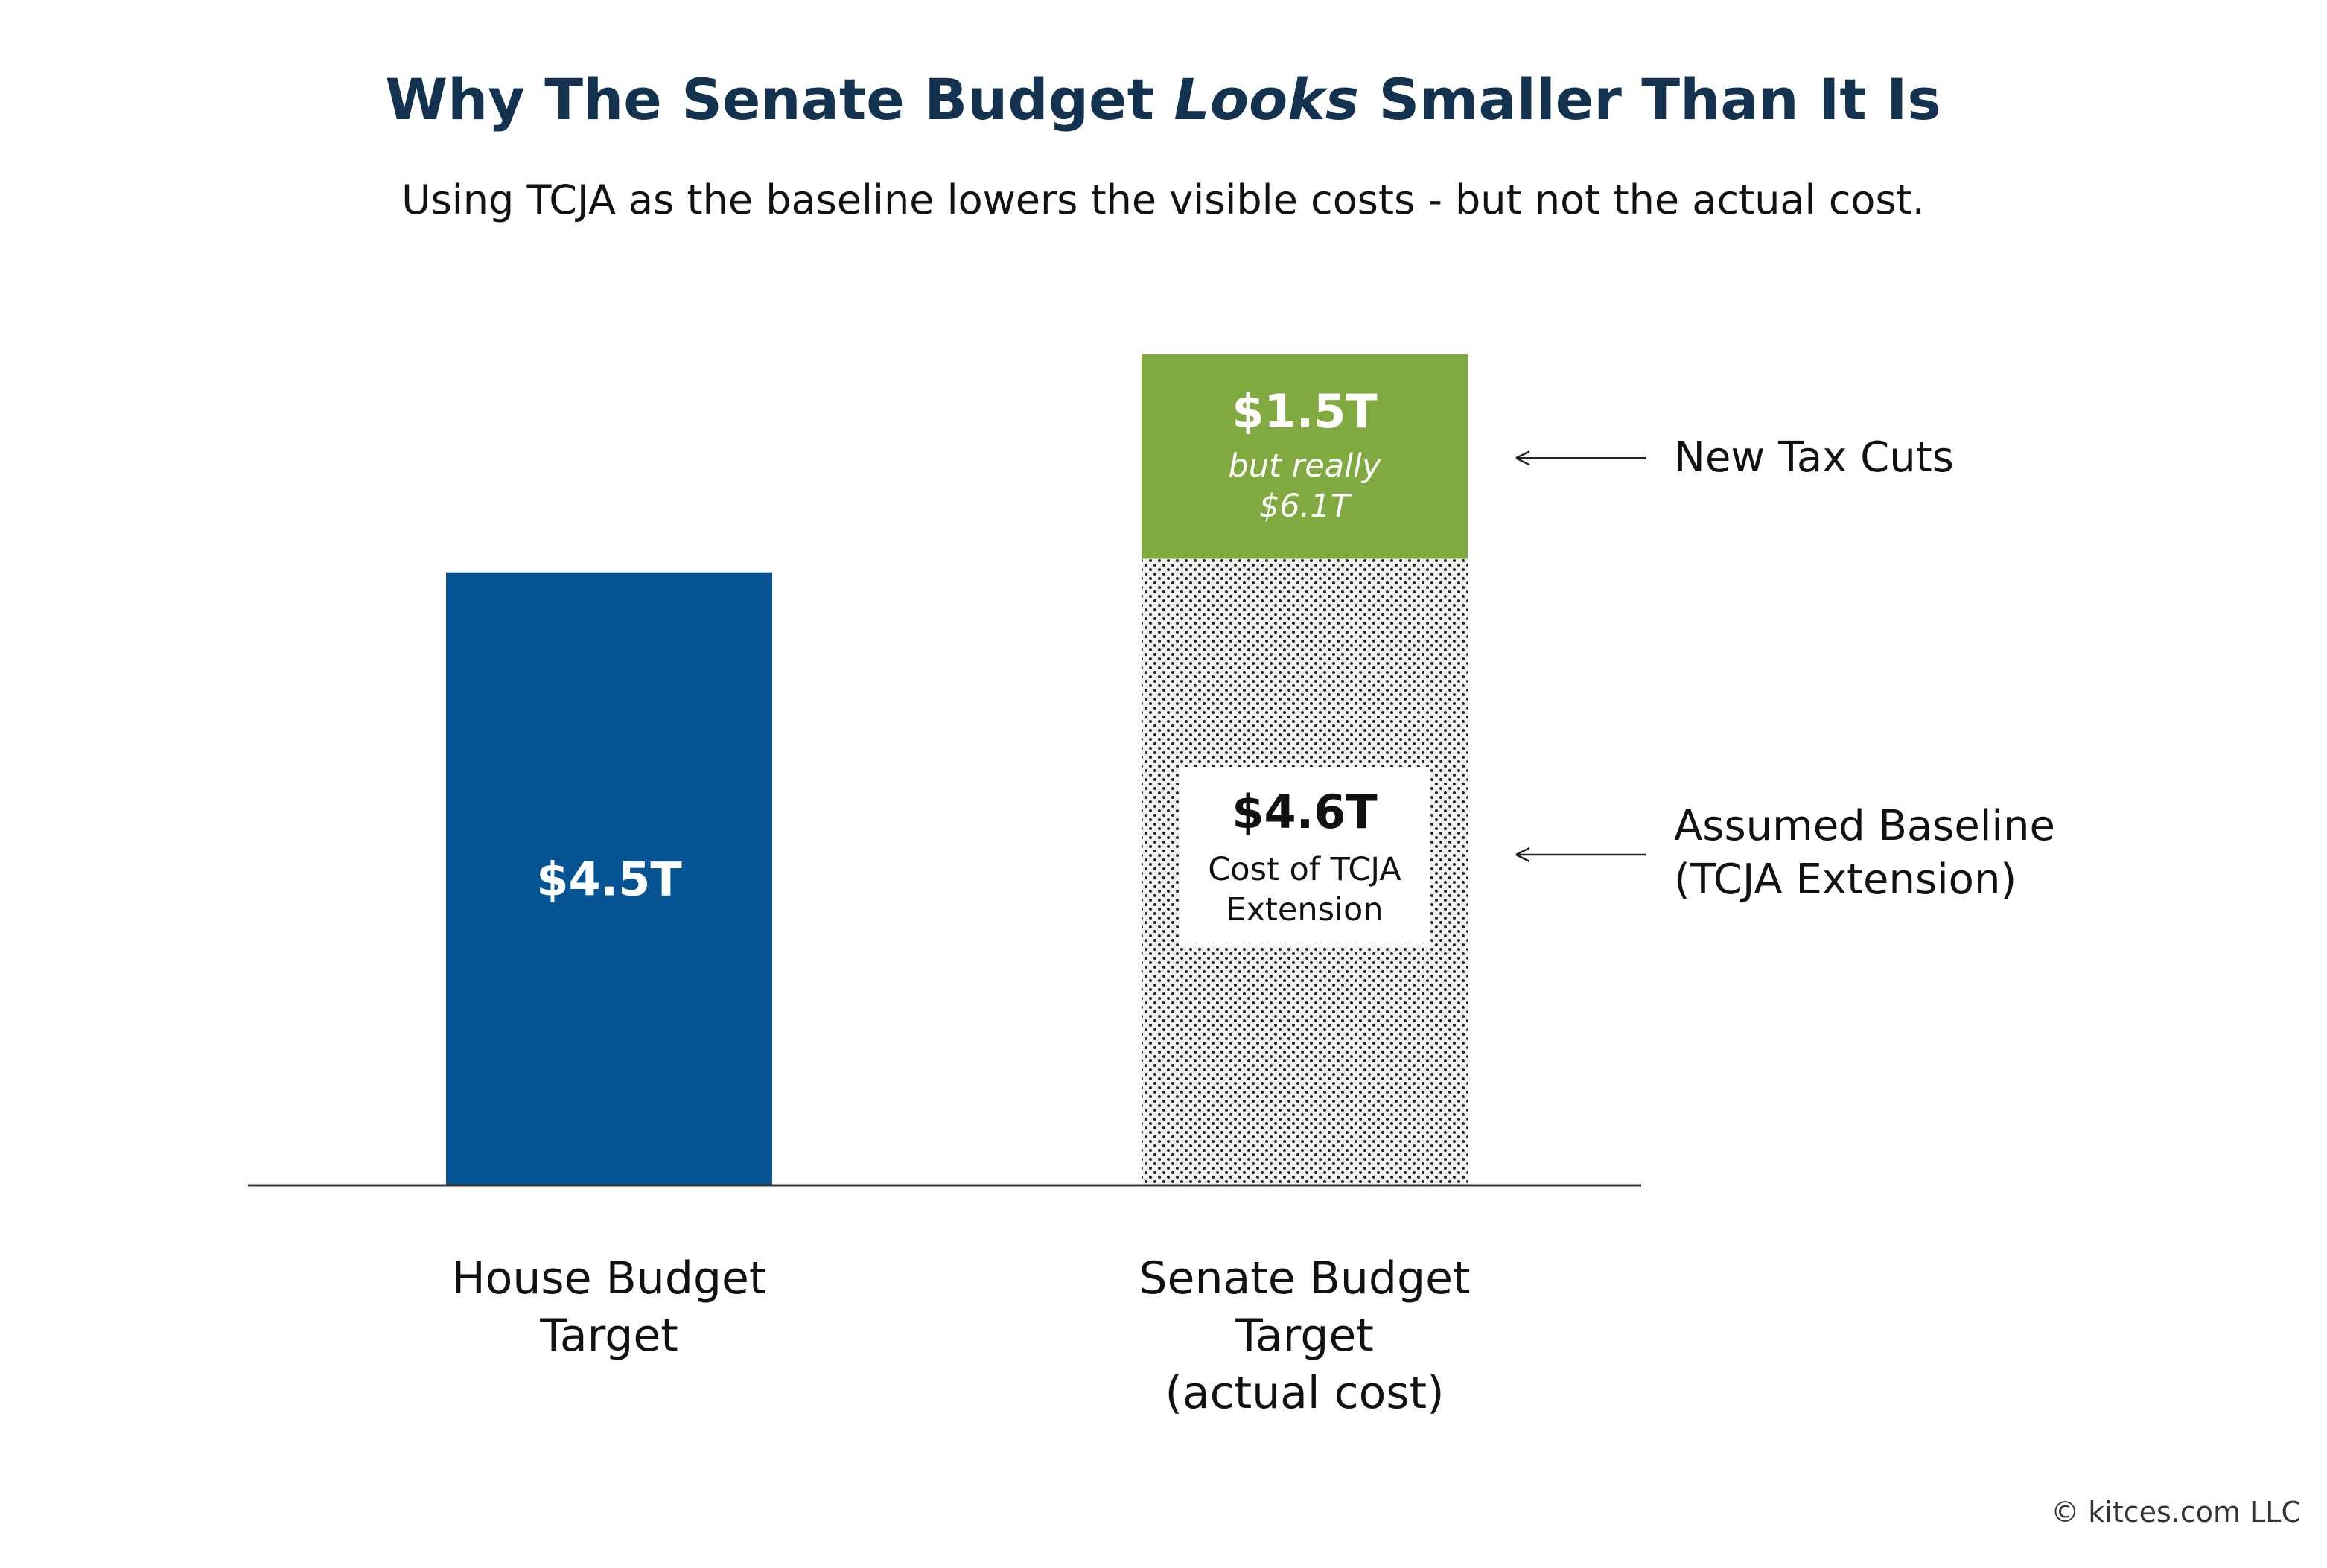 This screenshot has height=1568, width=2327. Describe the element at coordinates (1306, 506) in the screenshot. I see `new-tax-cuts-note-line: $6.1T` at that location.